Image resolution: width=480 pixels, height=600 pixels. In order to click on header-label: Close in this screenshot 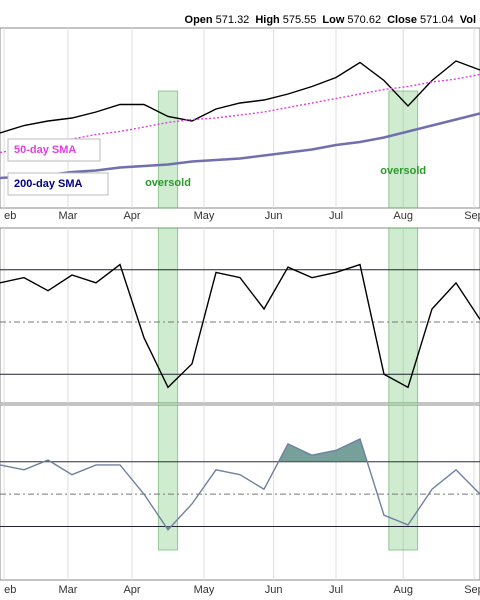, I will do `click(402, 20)`.